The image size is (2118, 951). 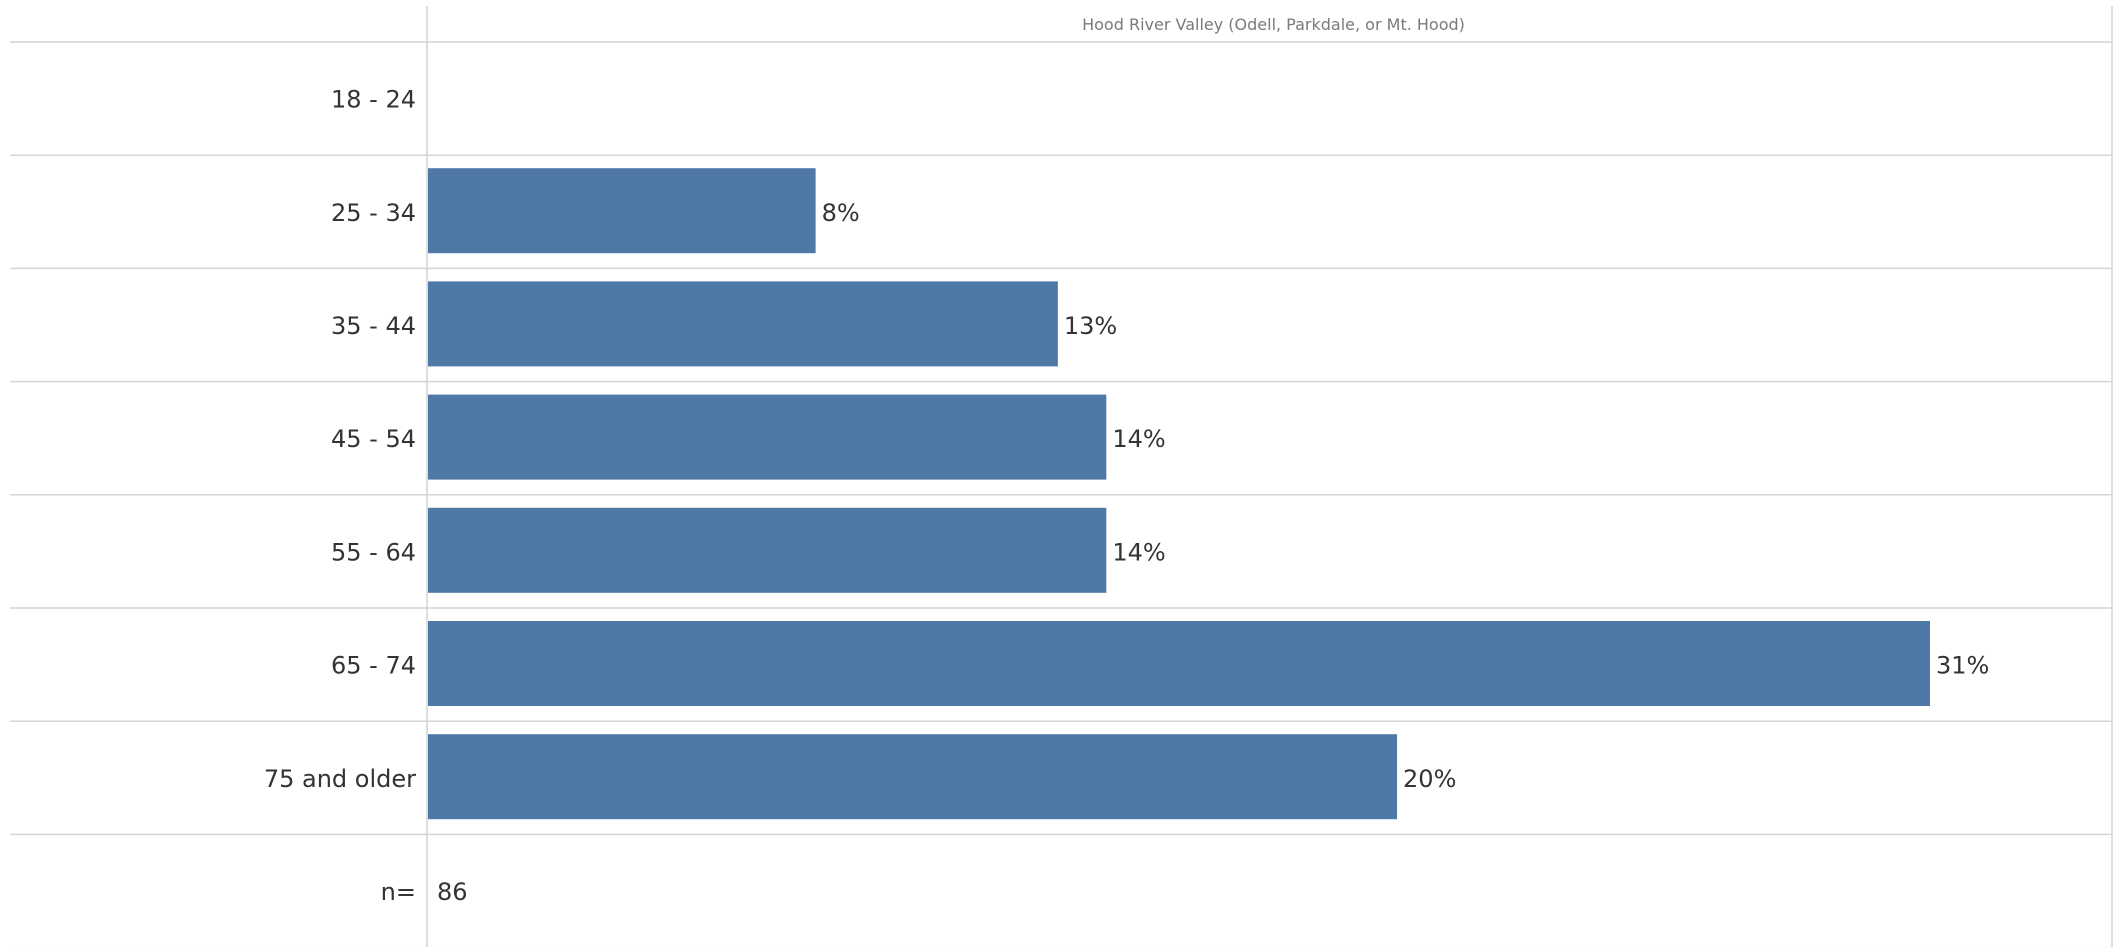 What do you see at coordinates (1090, 326) in the screenshot?
I see `data-label: 13%` at bounding box center [1090, 326].